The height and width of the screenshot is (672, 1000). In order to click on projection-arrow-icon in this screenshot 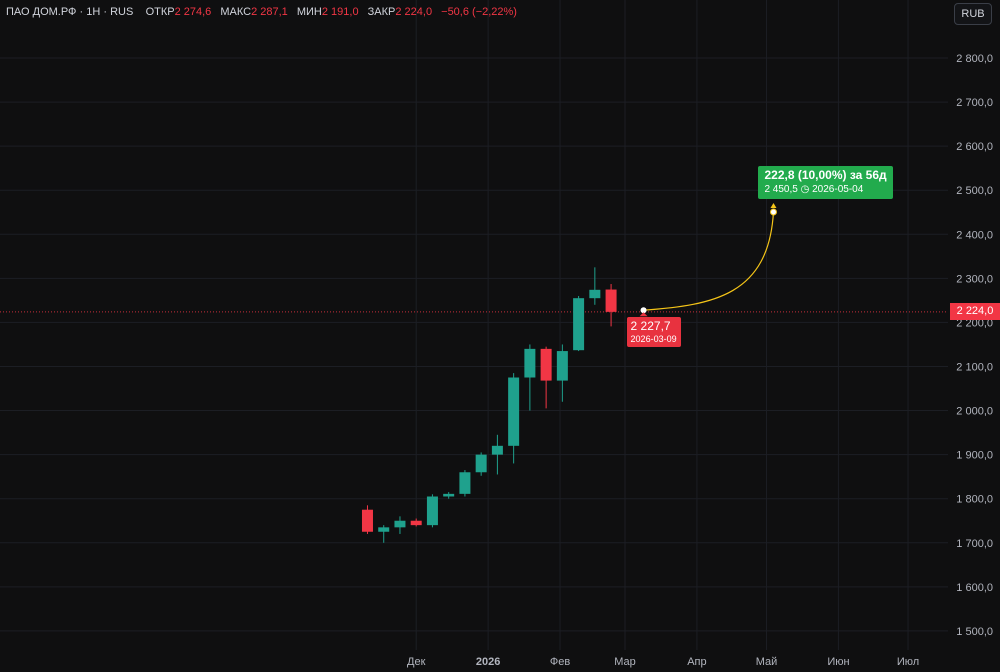, I will do `click(773, 206)`.